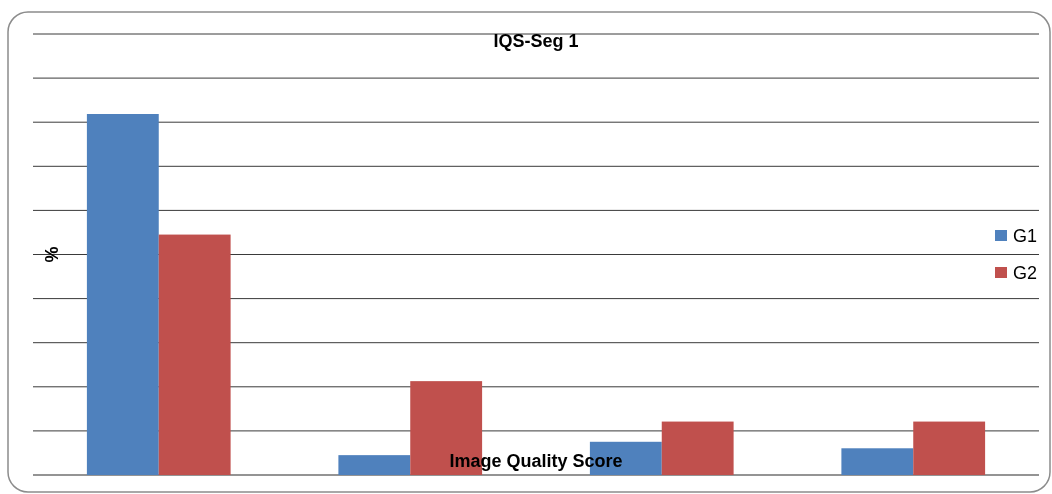 The image size is (1052, 494). What do you see at coordinates (1025, 273) in the screenshot?
I see `legend-label: G2` at bounding box center [1025, 273].